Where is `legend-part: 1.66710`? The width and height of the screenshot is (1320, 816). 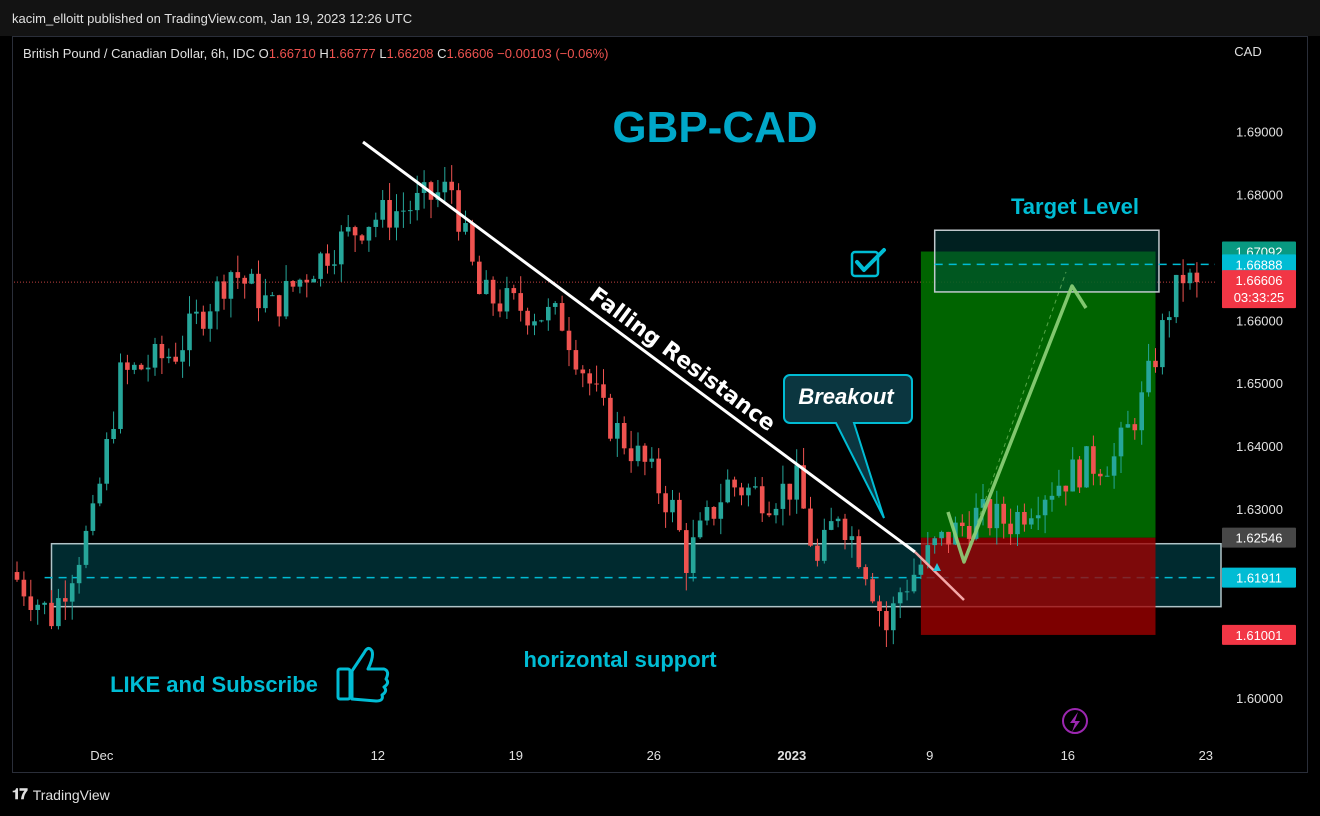 legend-part: 1.66710 is located at coordinates (294, 53).